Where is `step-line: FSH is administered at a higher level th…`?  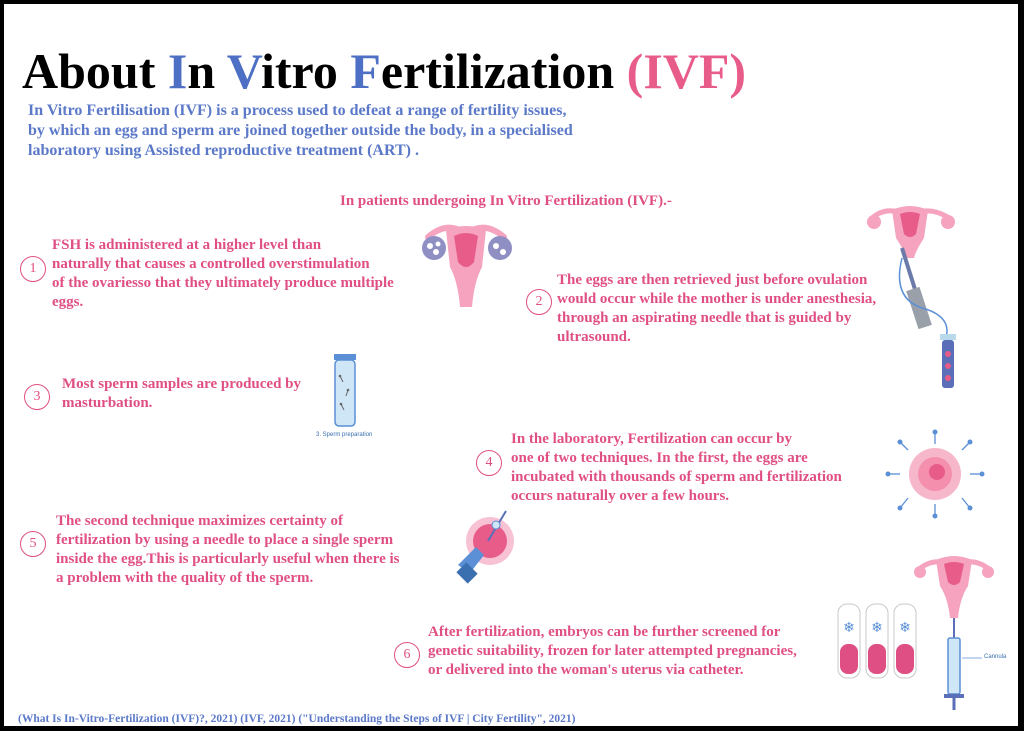 step-line: FSH is administered at a higher level th… is located at coordinates (187, 245).